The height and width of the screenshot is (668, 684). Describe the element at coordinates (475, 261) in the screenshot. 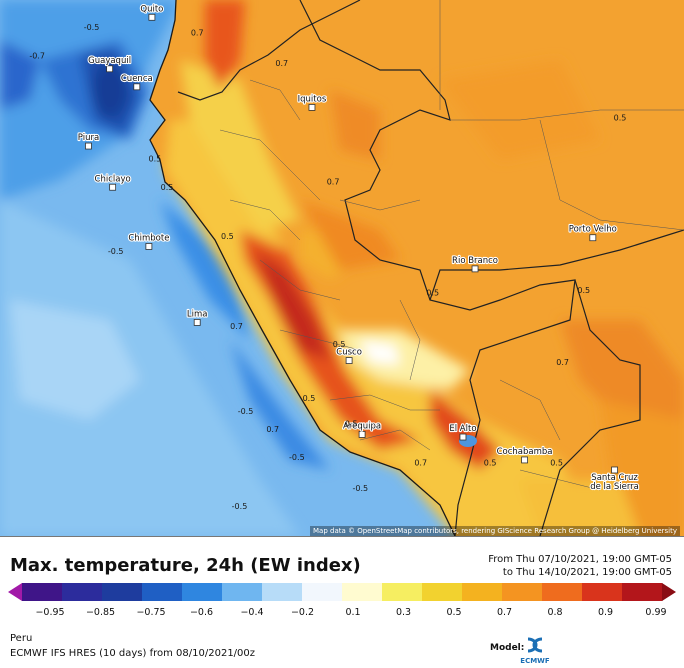

I see `city-label-rio-branco: Rio Branco` at that location.